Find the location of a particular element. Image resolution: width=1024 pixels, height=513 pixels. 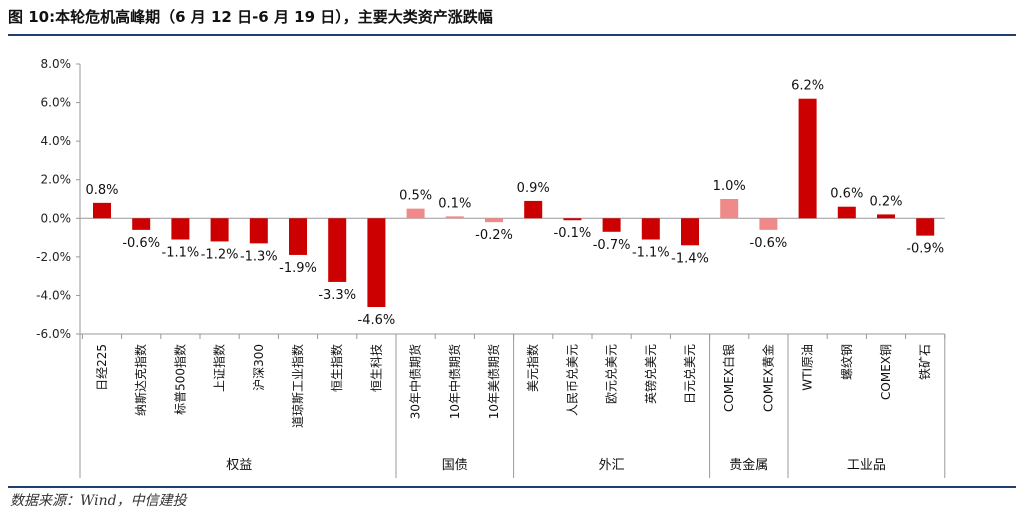

x-tick-label: 人民币兑美元 is located at coordinates (572, 380).